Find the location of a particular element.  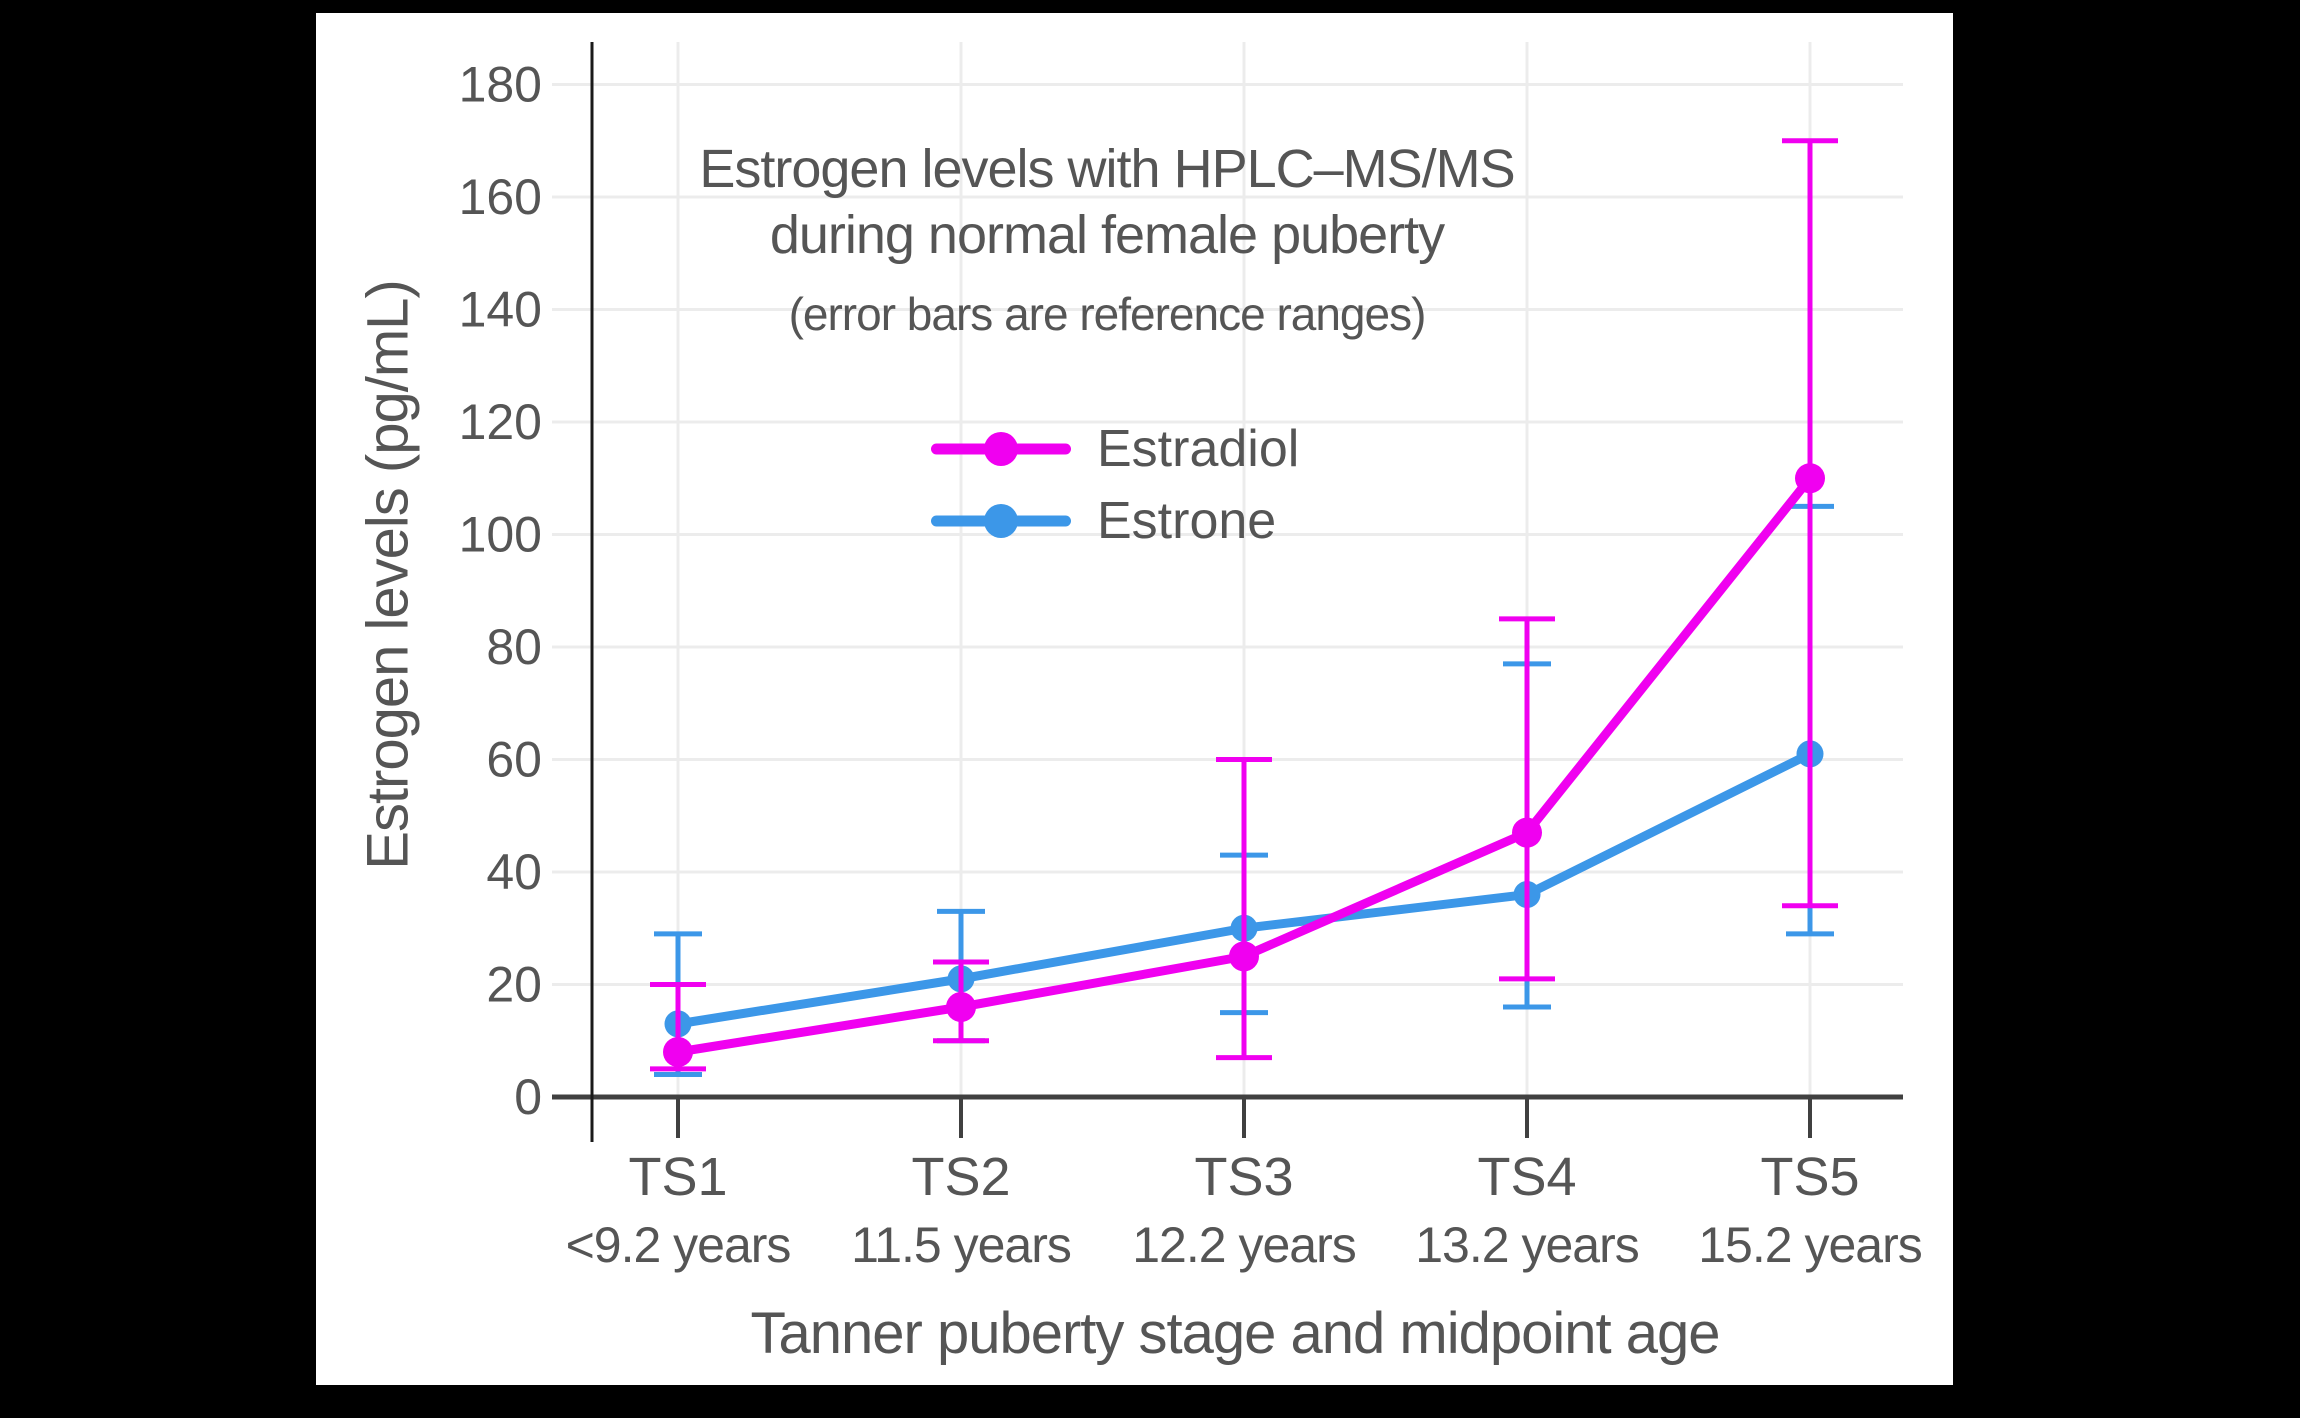

estradiol-marker-icon is located at coordinates (1001, 449).